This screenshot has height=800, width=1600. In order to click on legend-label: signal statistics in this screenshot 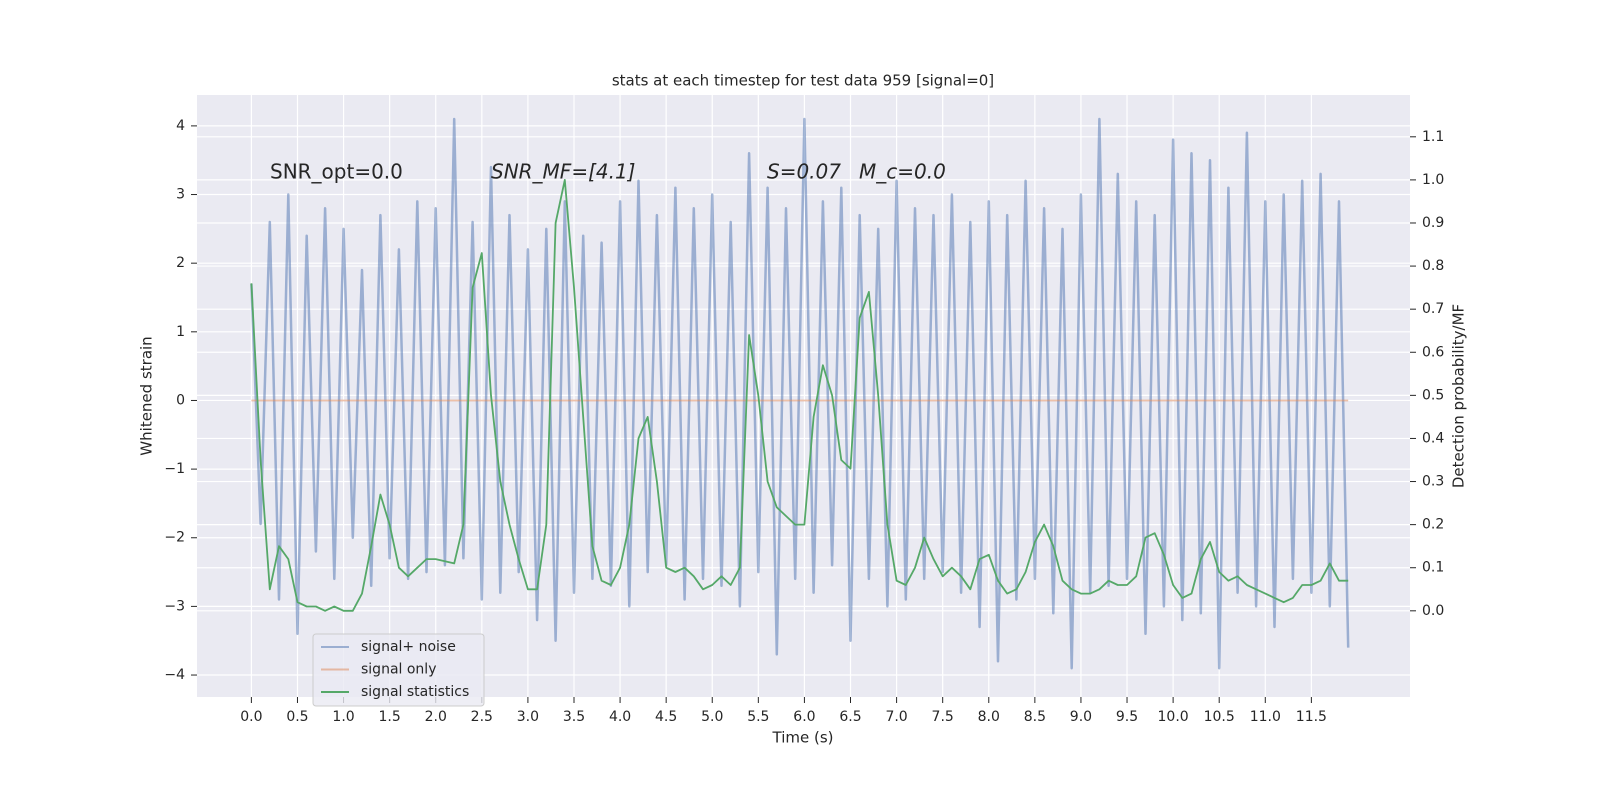, I will do `click(415, 692)`.